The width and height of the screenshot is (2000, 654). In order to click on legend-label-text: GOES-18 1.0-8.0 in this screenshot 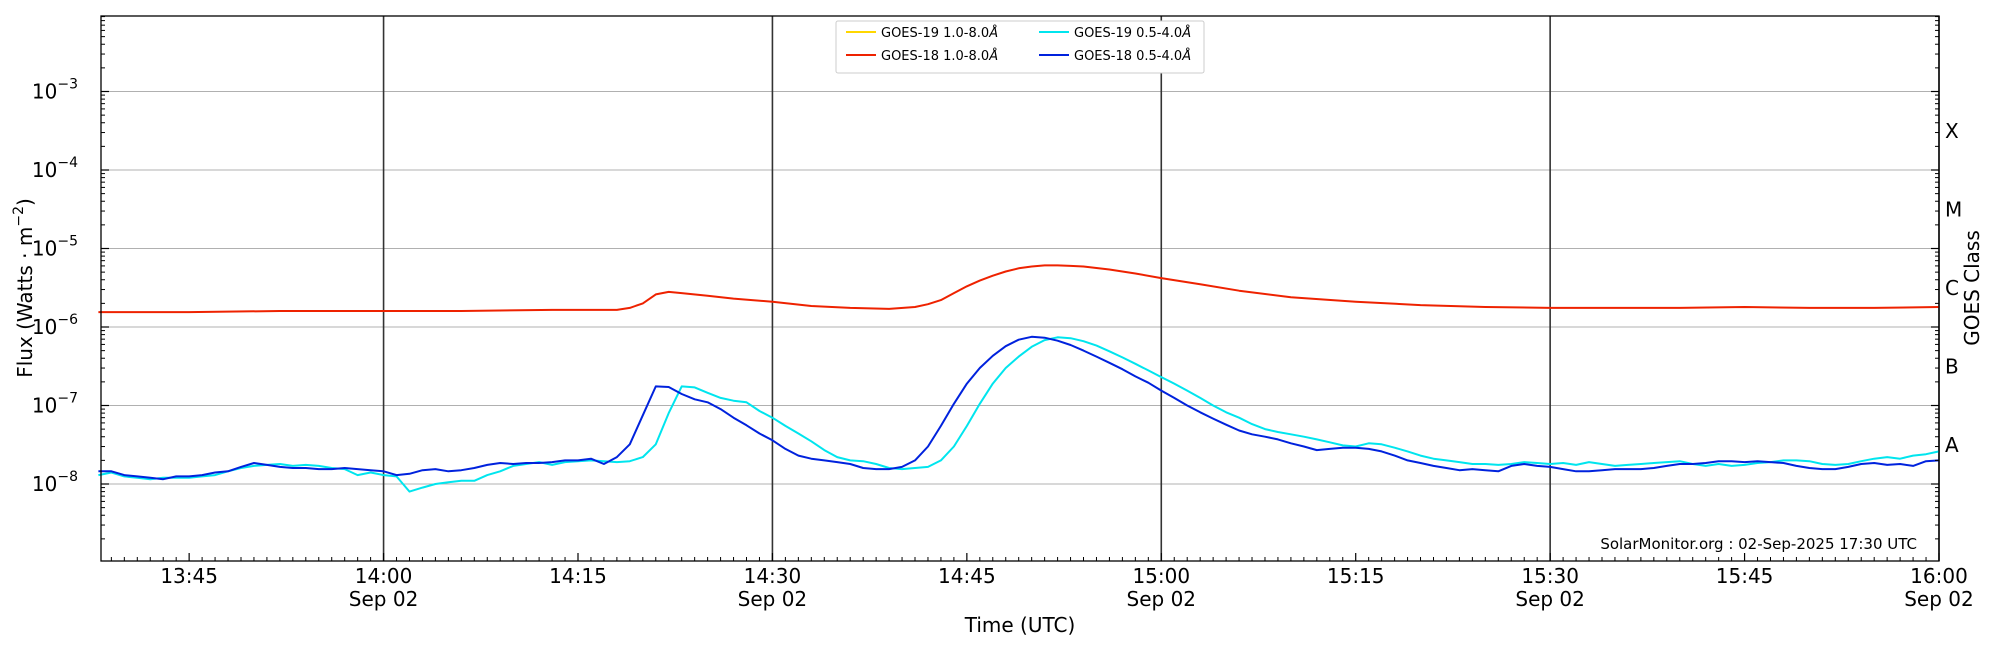, I will do `click(935, 56)`.